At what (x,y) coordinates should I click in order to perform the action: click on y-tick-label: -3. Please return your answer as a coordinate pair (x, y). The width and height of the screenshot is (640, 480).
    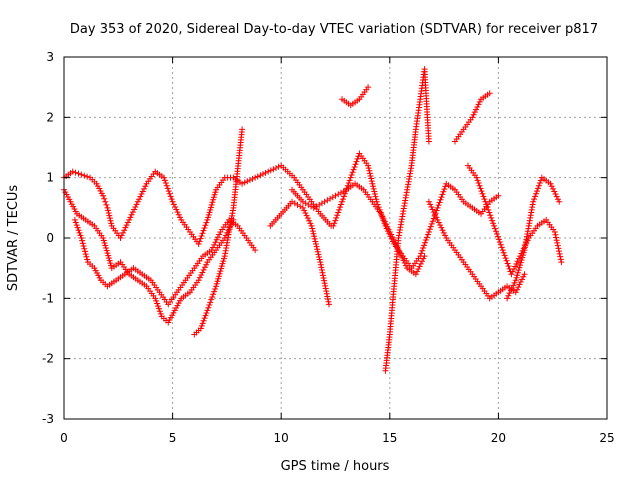
    Looking at the image, I should click on (48, 419).